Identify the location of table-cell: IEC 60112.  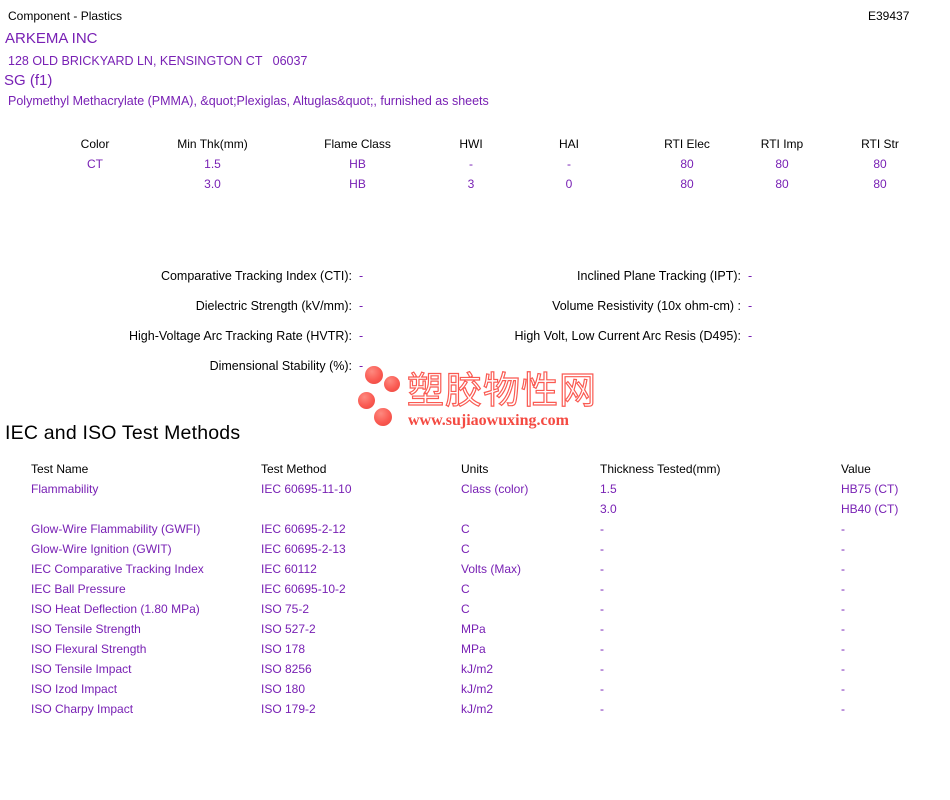
(289, 569).